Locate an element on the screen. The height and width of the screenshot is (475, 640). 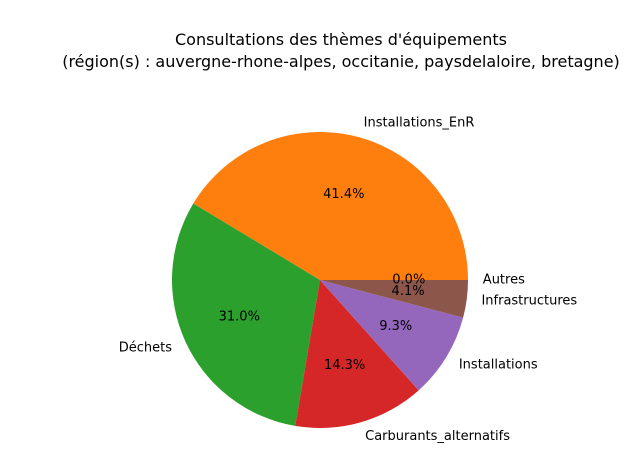
pct-label-dechets: 31.0% is located at coordinates (239, 317).